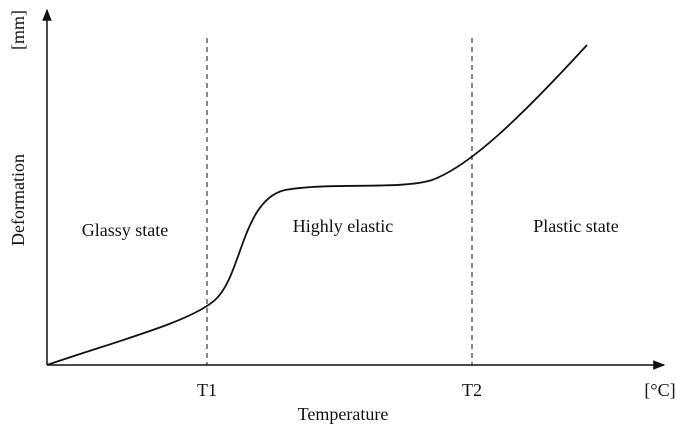 This screenshot has width=680, height=426. I want to click on marker-label: T2, so click(472, 390).